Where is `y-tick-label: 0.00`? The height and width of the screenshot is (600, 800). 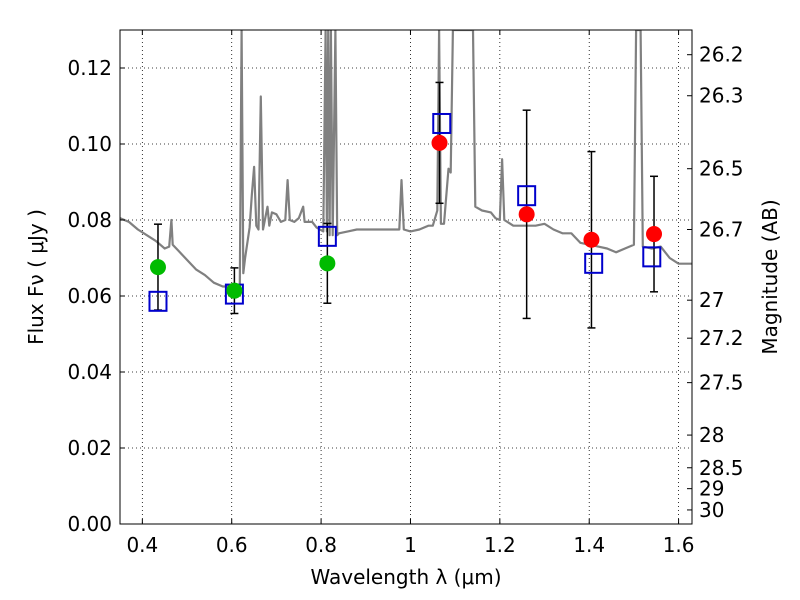 y-tick-label: 0.00 is located at coordinates (89, 524).